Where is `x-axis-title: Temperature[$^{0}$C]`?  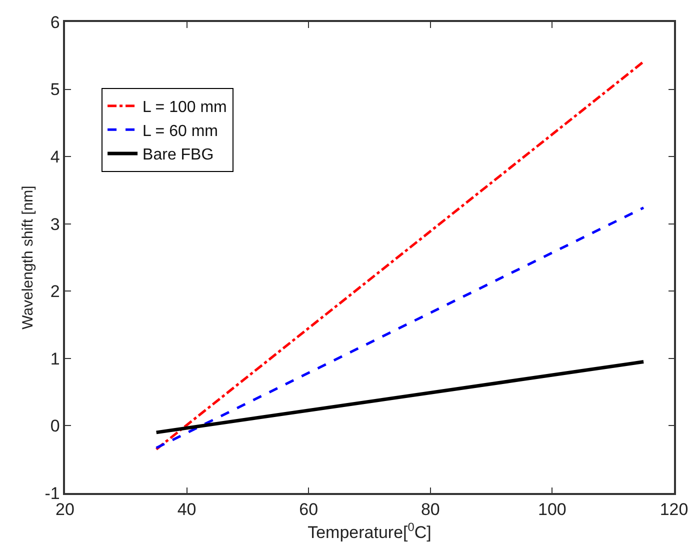
x-axis-title: Temperature[$^{0}$C] is located at coordinates (370, 531).